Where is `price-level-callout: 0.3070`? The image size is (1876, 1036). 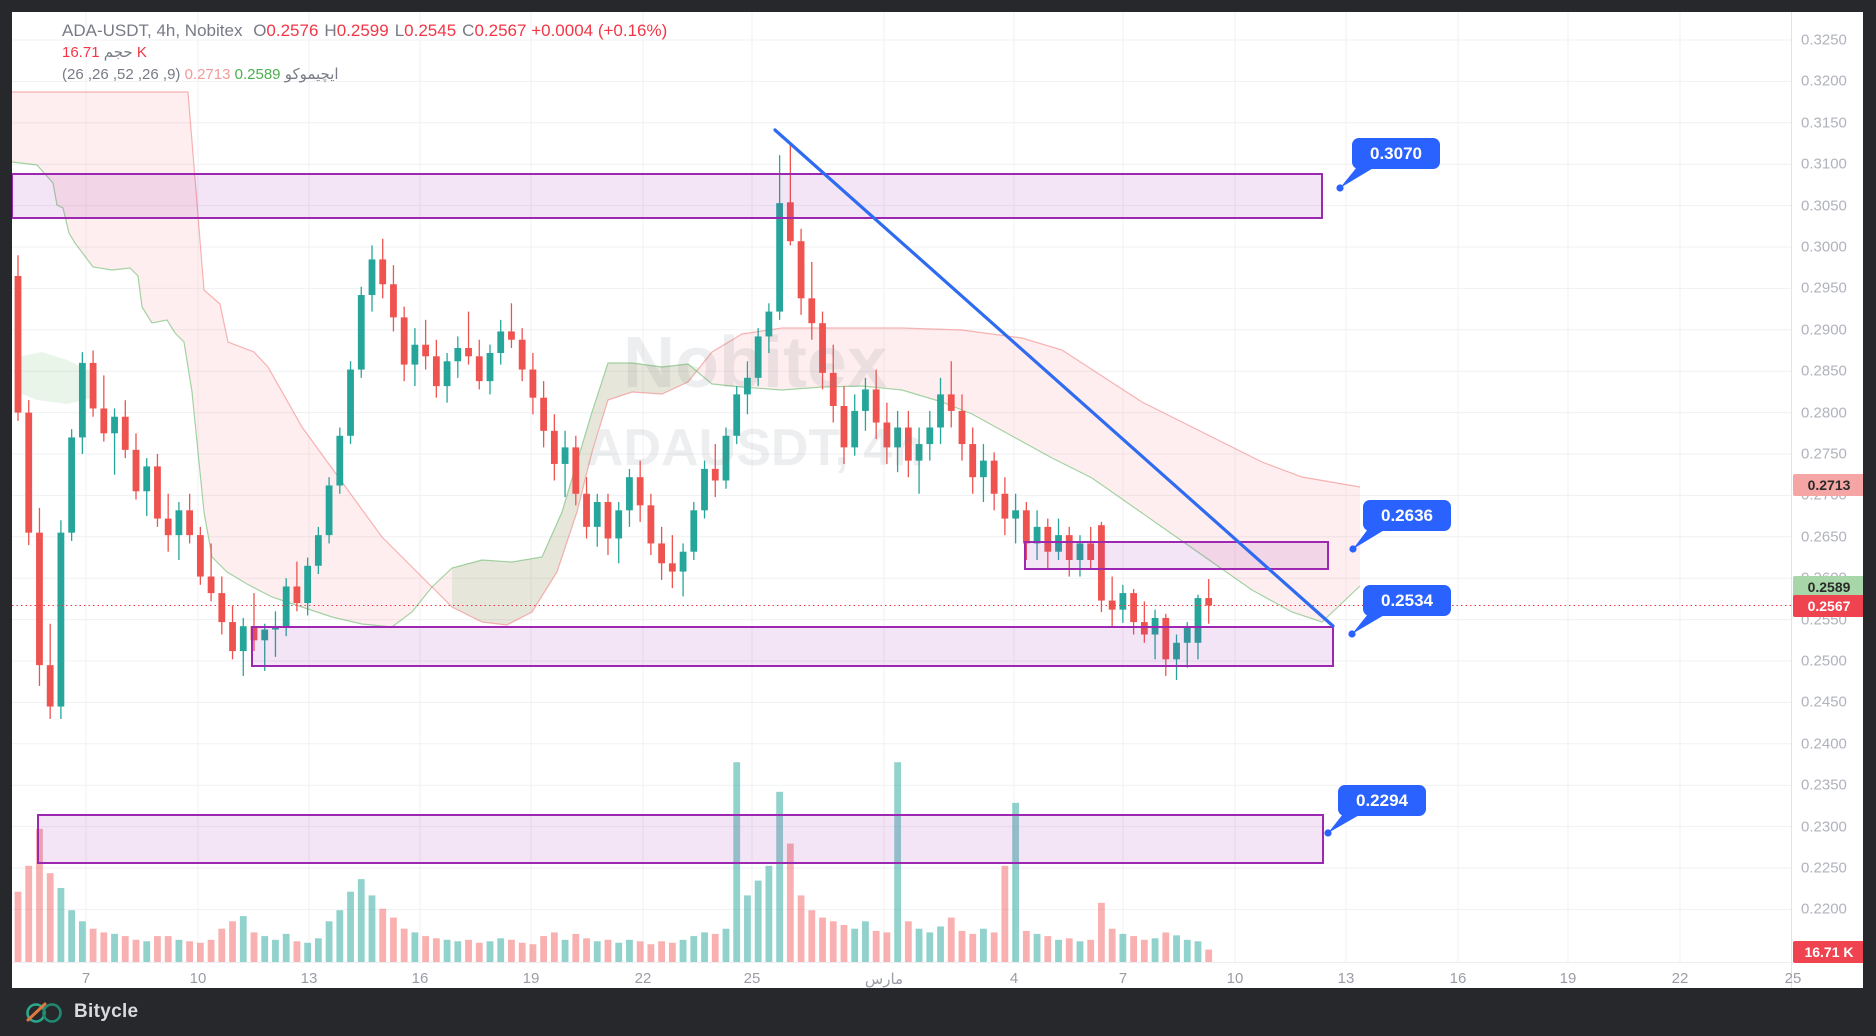 price-level-callout: 0.3070 is located at coordinates (1396, 153).